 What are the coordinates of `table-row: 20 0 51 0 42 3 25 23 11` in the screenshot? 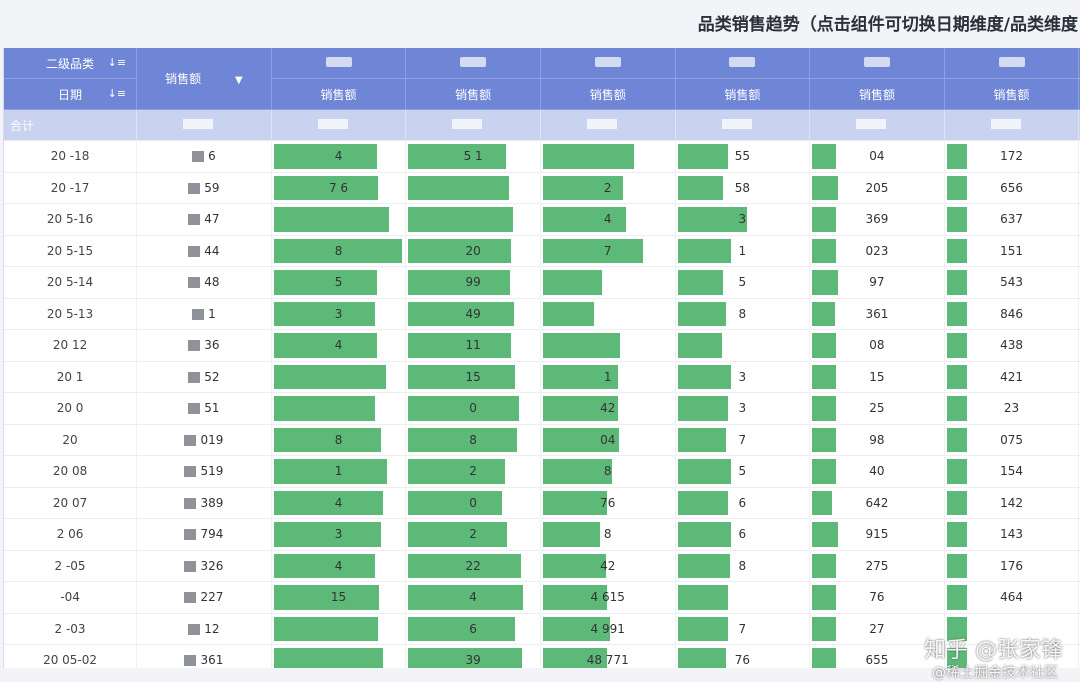 It's located at (542, 408).